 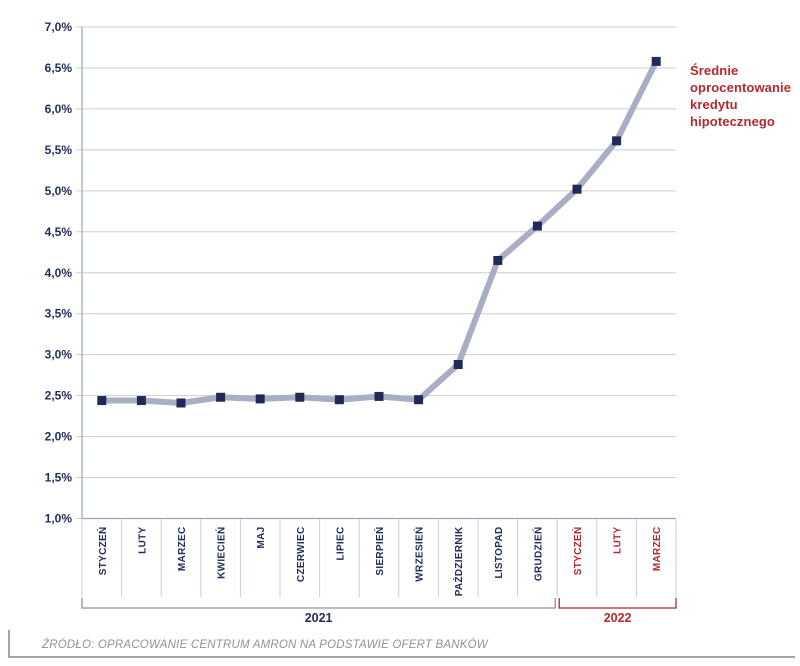 I want to click on year-label-2022: 2022, so click(x=618, y=618).